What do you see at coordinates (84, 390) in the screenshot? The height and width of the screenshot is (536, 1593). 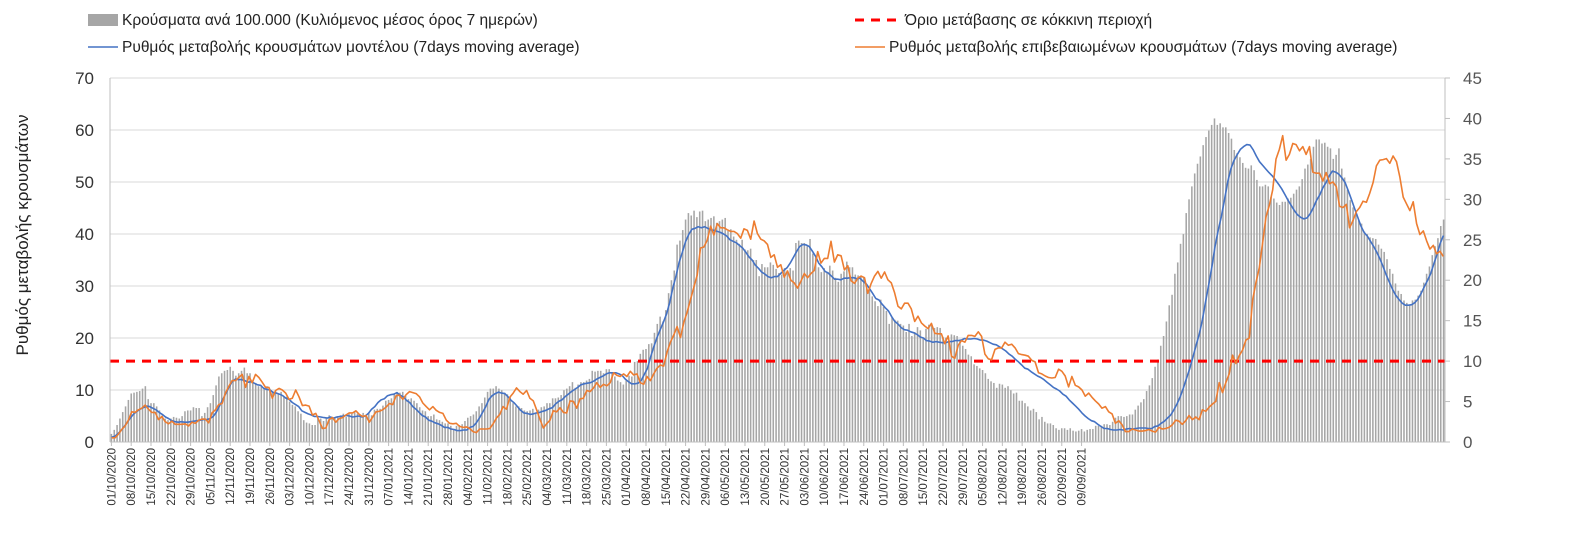 I see `y-tick-label: 10` at bounding box center [84, 390].